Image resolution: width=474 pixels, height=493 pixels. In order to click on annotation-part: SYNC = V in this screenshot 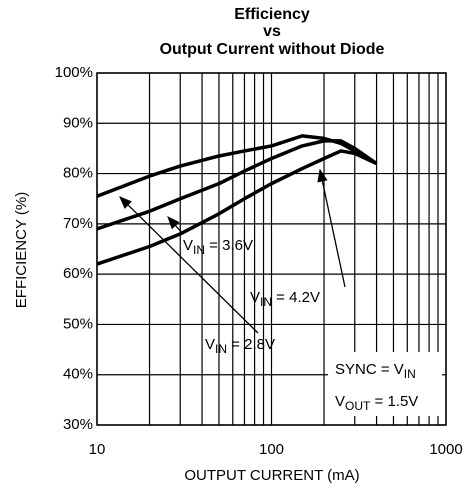, I will do `click(369, 369)`.